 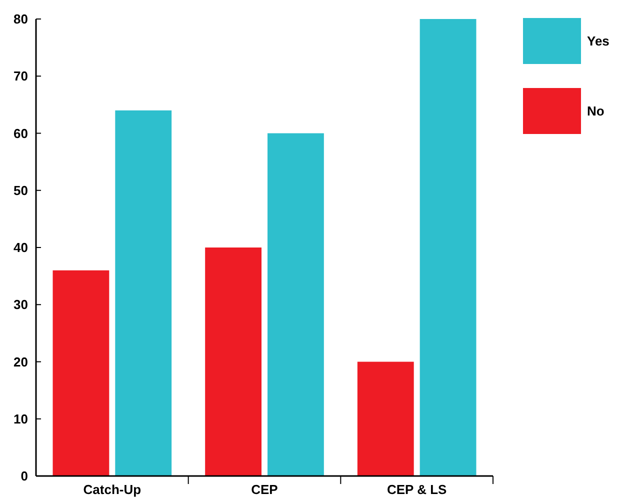 What do you see at coordinates (21, 304) in the screenshot?
I see `y-tick-label: 30` at bounding box center [21, 304].